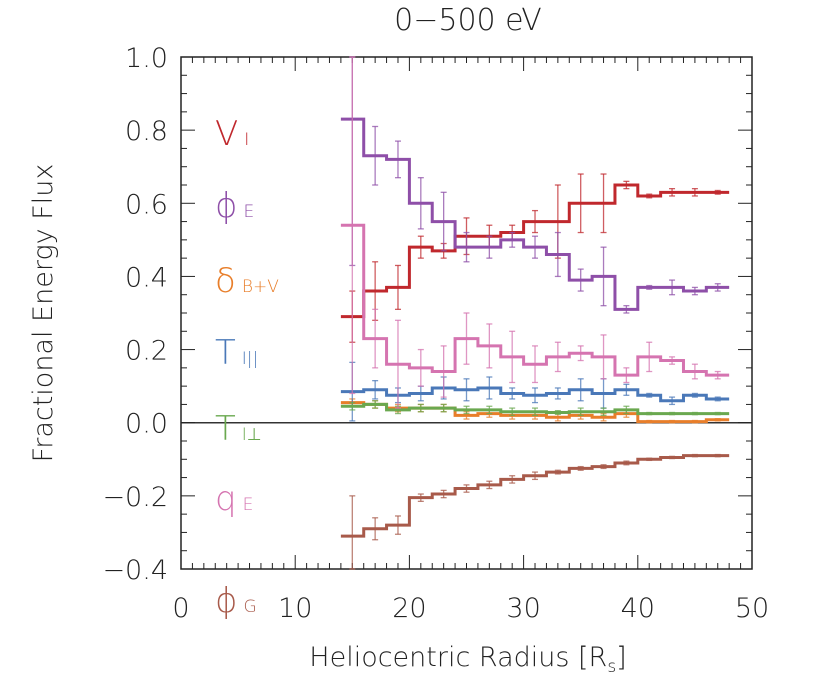 Image resolution: width=826 pixels, height=695 pixels. Describe the element at coordinates (180, 608) in the screenshot. I see `x-tick-label: 0` at that location.